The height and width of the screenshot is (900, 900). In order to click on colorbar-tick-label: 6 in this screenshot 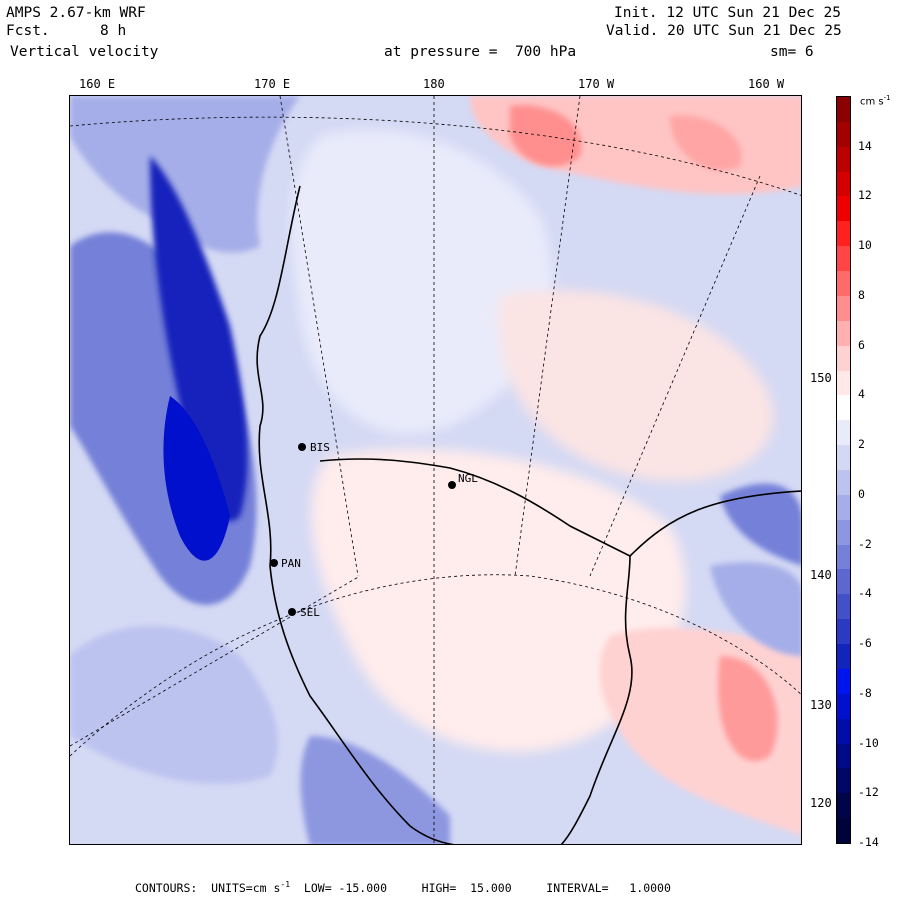, I will do `click(861, 344)`.